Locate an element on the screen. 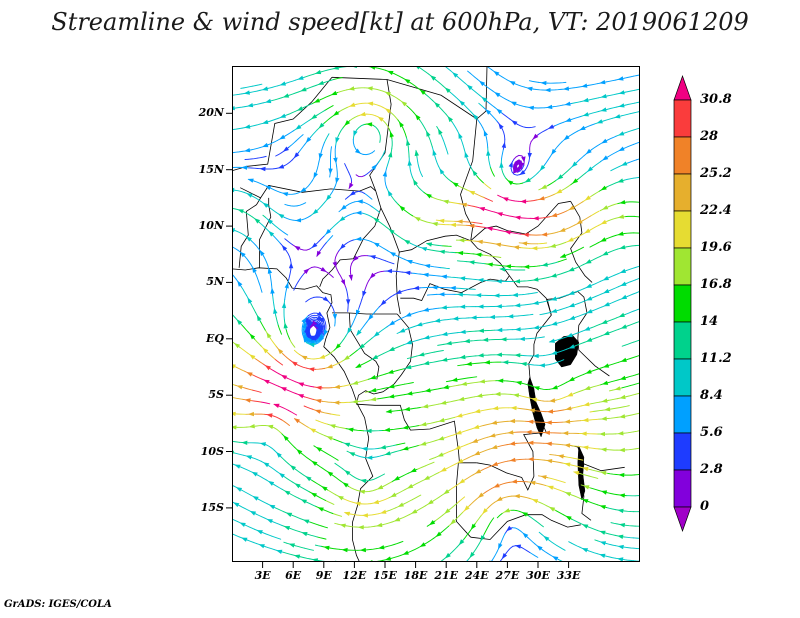 The height and width of the screenshot is (618, 800). colorbar is located at coordinates (682, 303).